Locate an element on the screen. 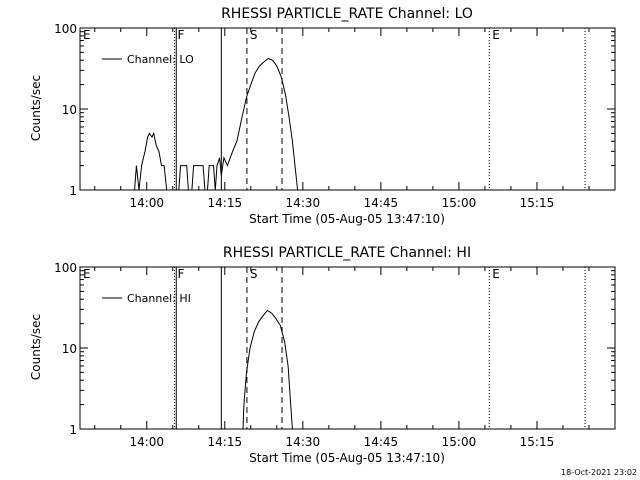 The width and height of the screenshot is (640, 480). legend-label: Channel: HI is located at coordinates (159, 298).